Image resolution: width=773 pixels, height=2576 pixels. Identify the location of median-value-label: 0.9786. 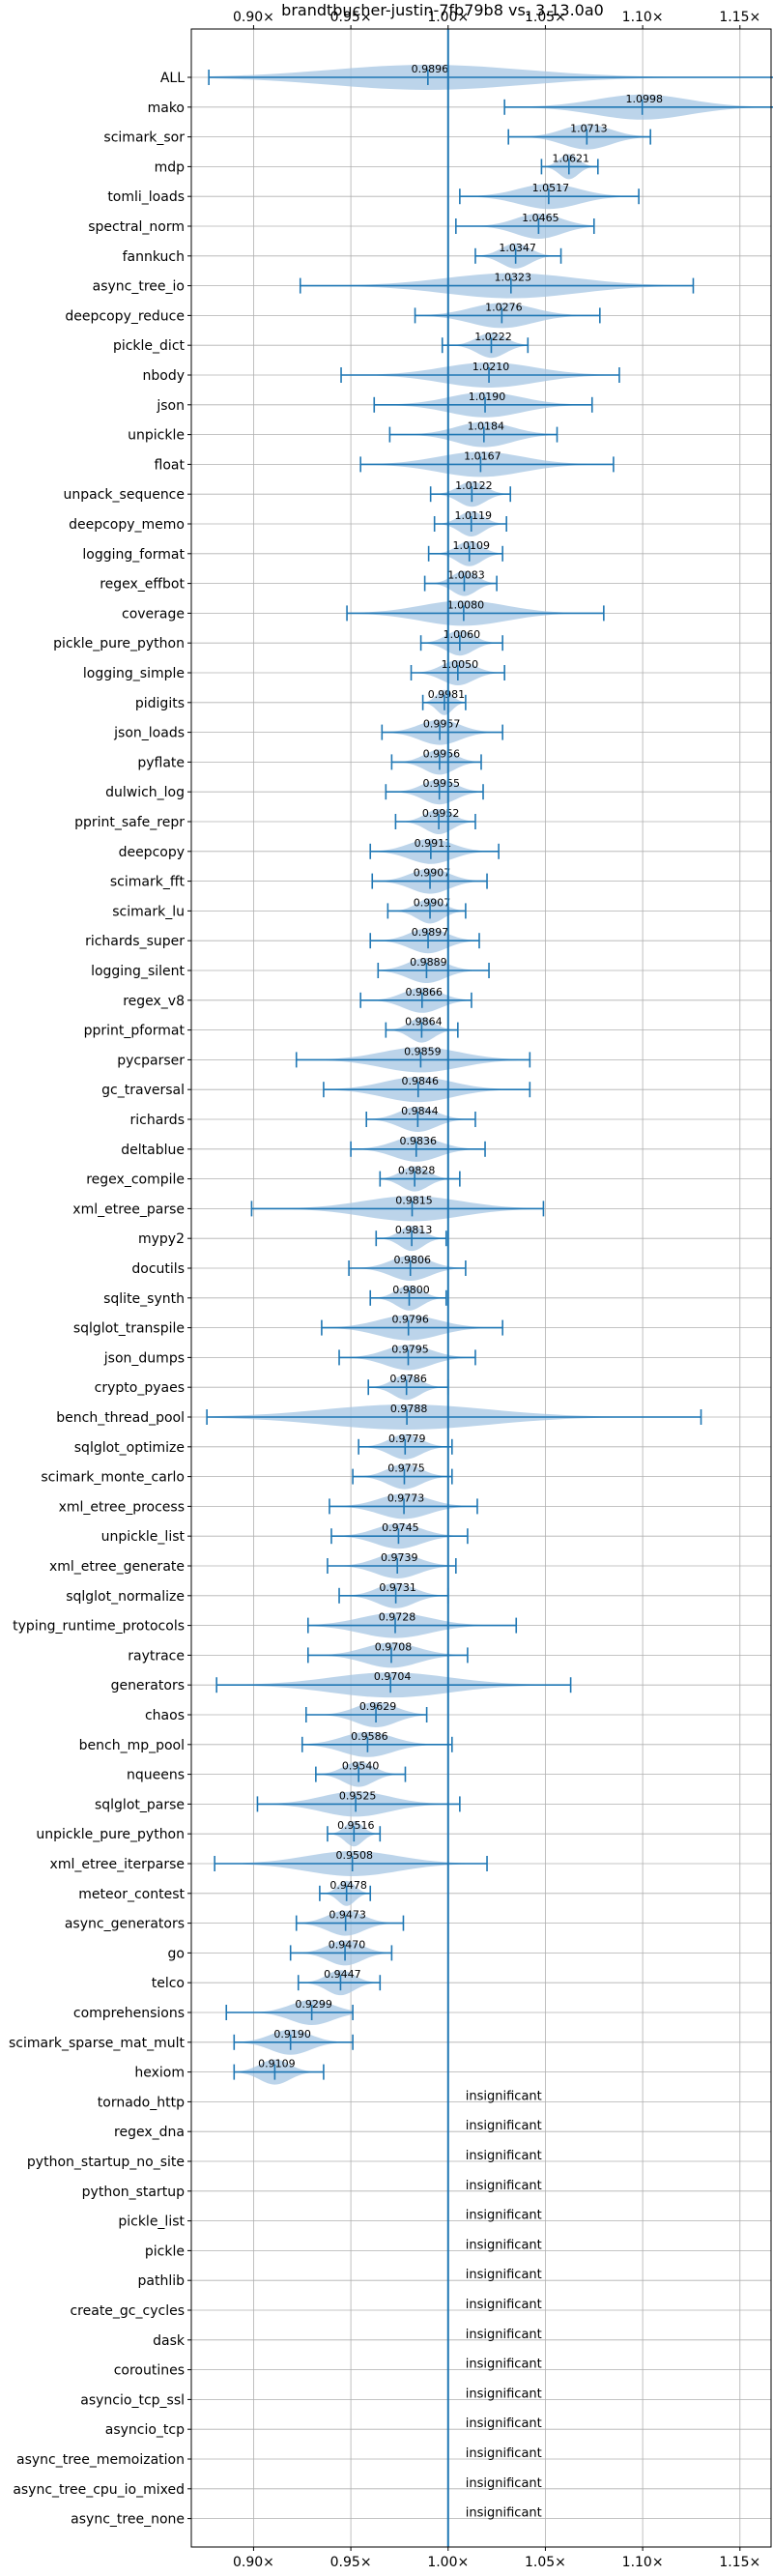
(408, 1379).